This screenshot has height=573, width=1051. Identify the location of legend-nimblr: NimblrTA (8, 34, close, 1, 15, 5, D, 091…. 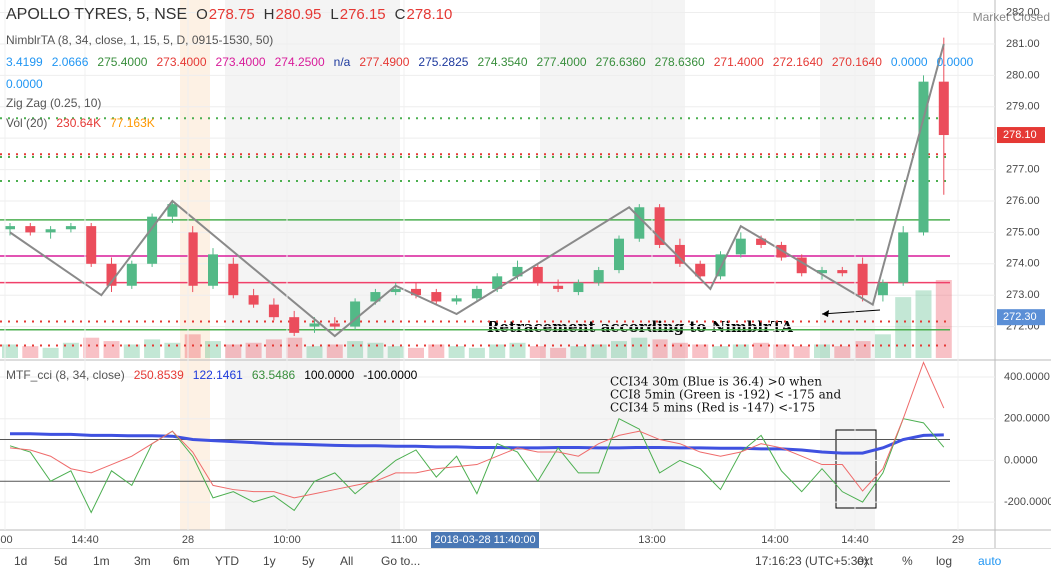
(144, 40).